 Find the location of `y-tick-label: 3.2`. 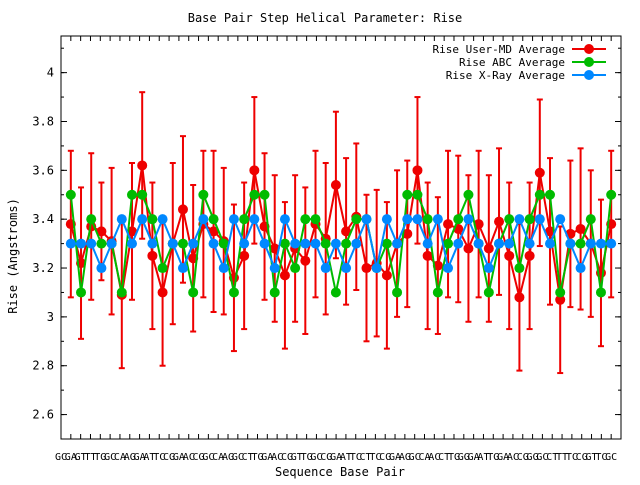

y-tick-label: 3.2 is located at coordinates (43, 268).